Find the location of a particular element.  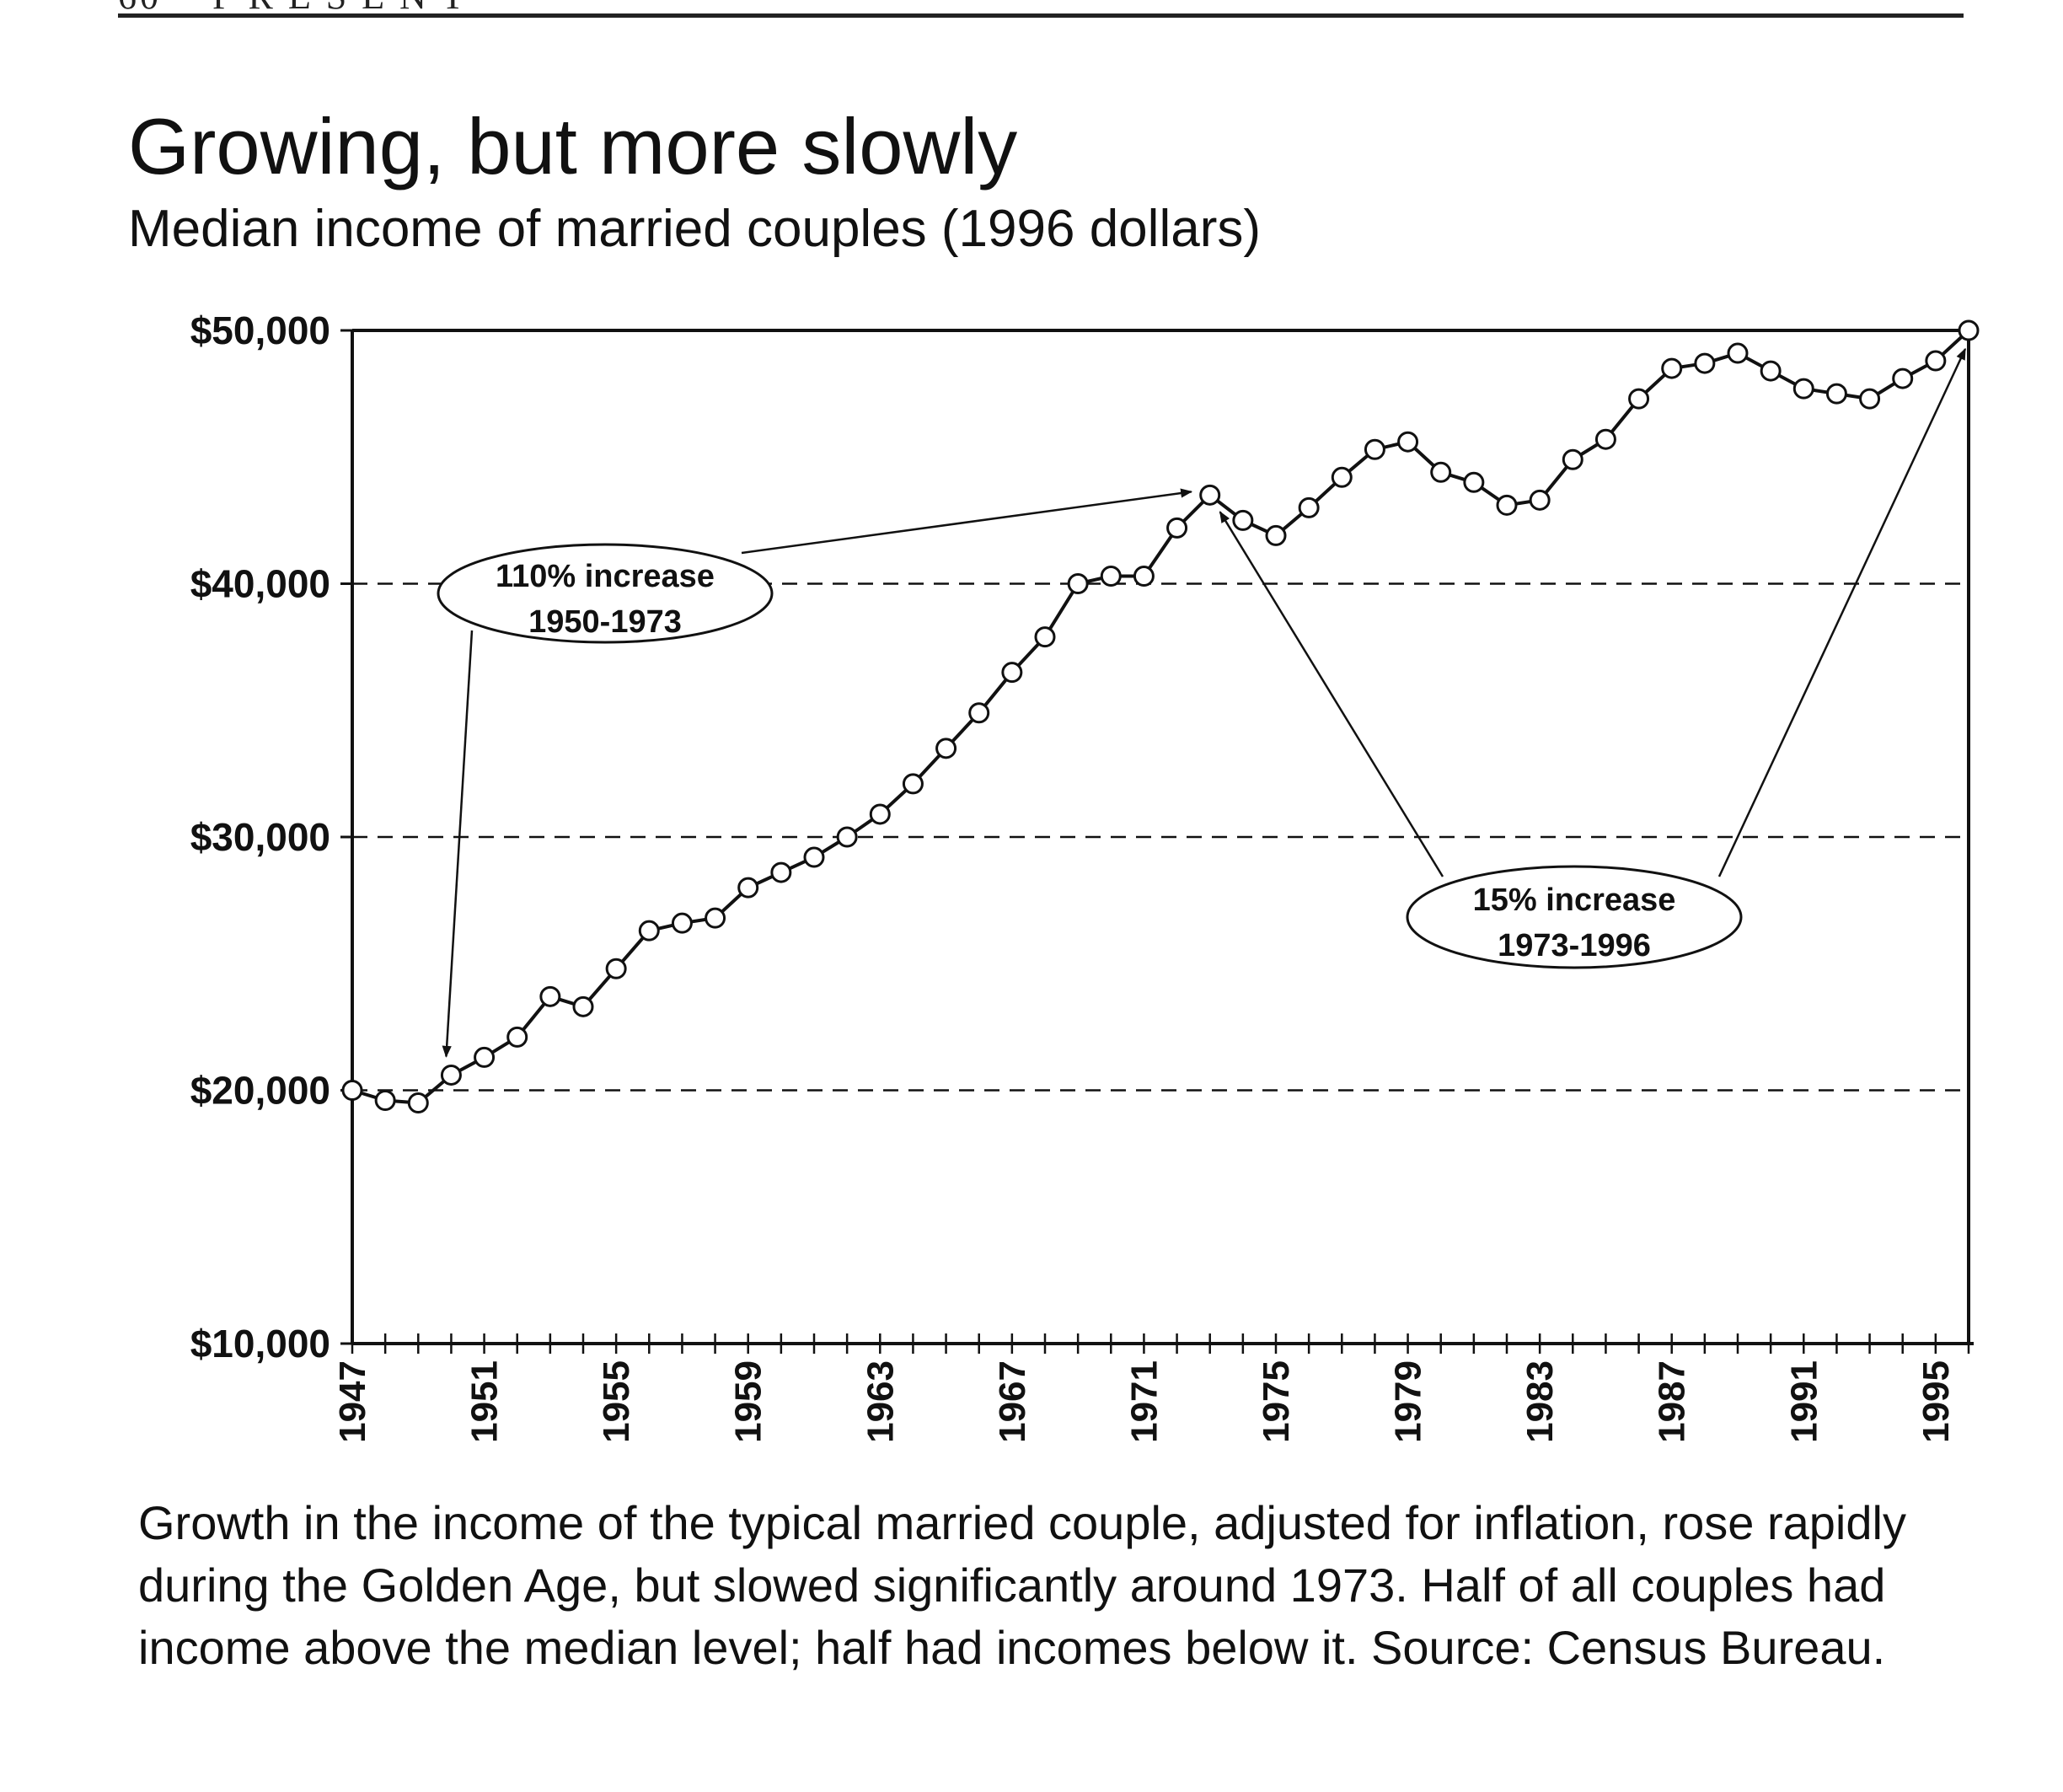

data-point-1981 is located at coordinates (1474, 482).